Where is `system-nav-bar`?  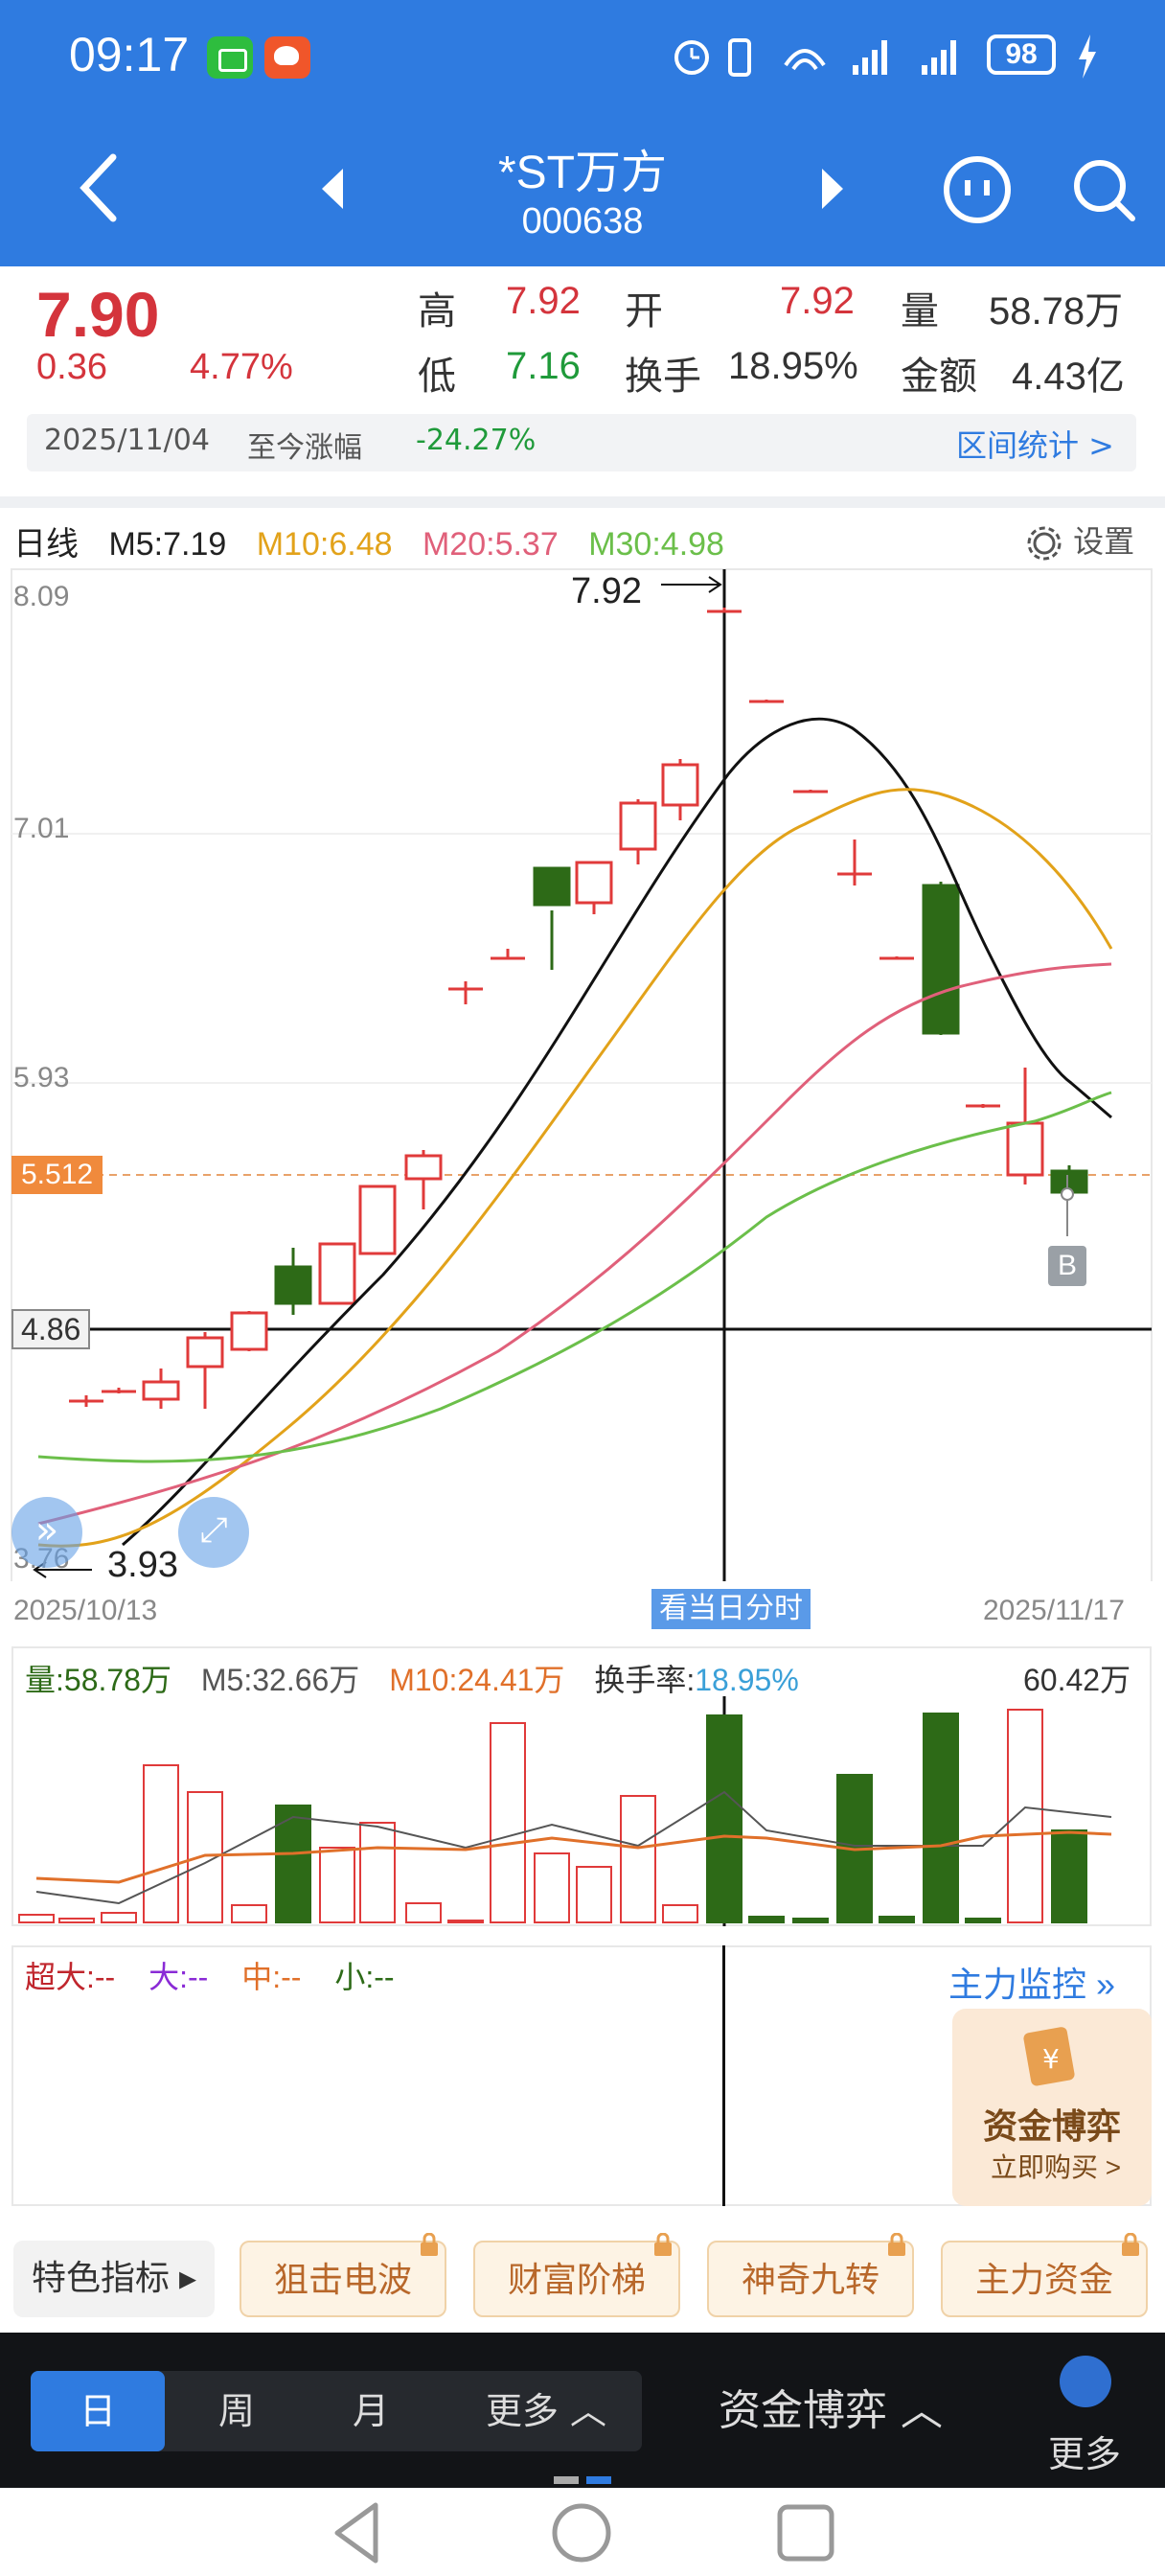
system-nav-bar is located at coordinates (582, 2532).